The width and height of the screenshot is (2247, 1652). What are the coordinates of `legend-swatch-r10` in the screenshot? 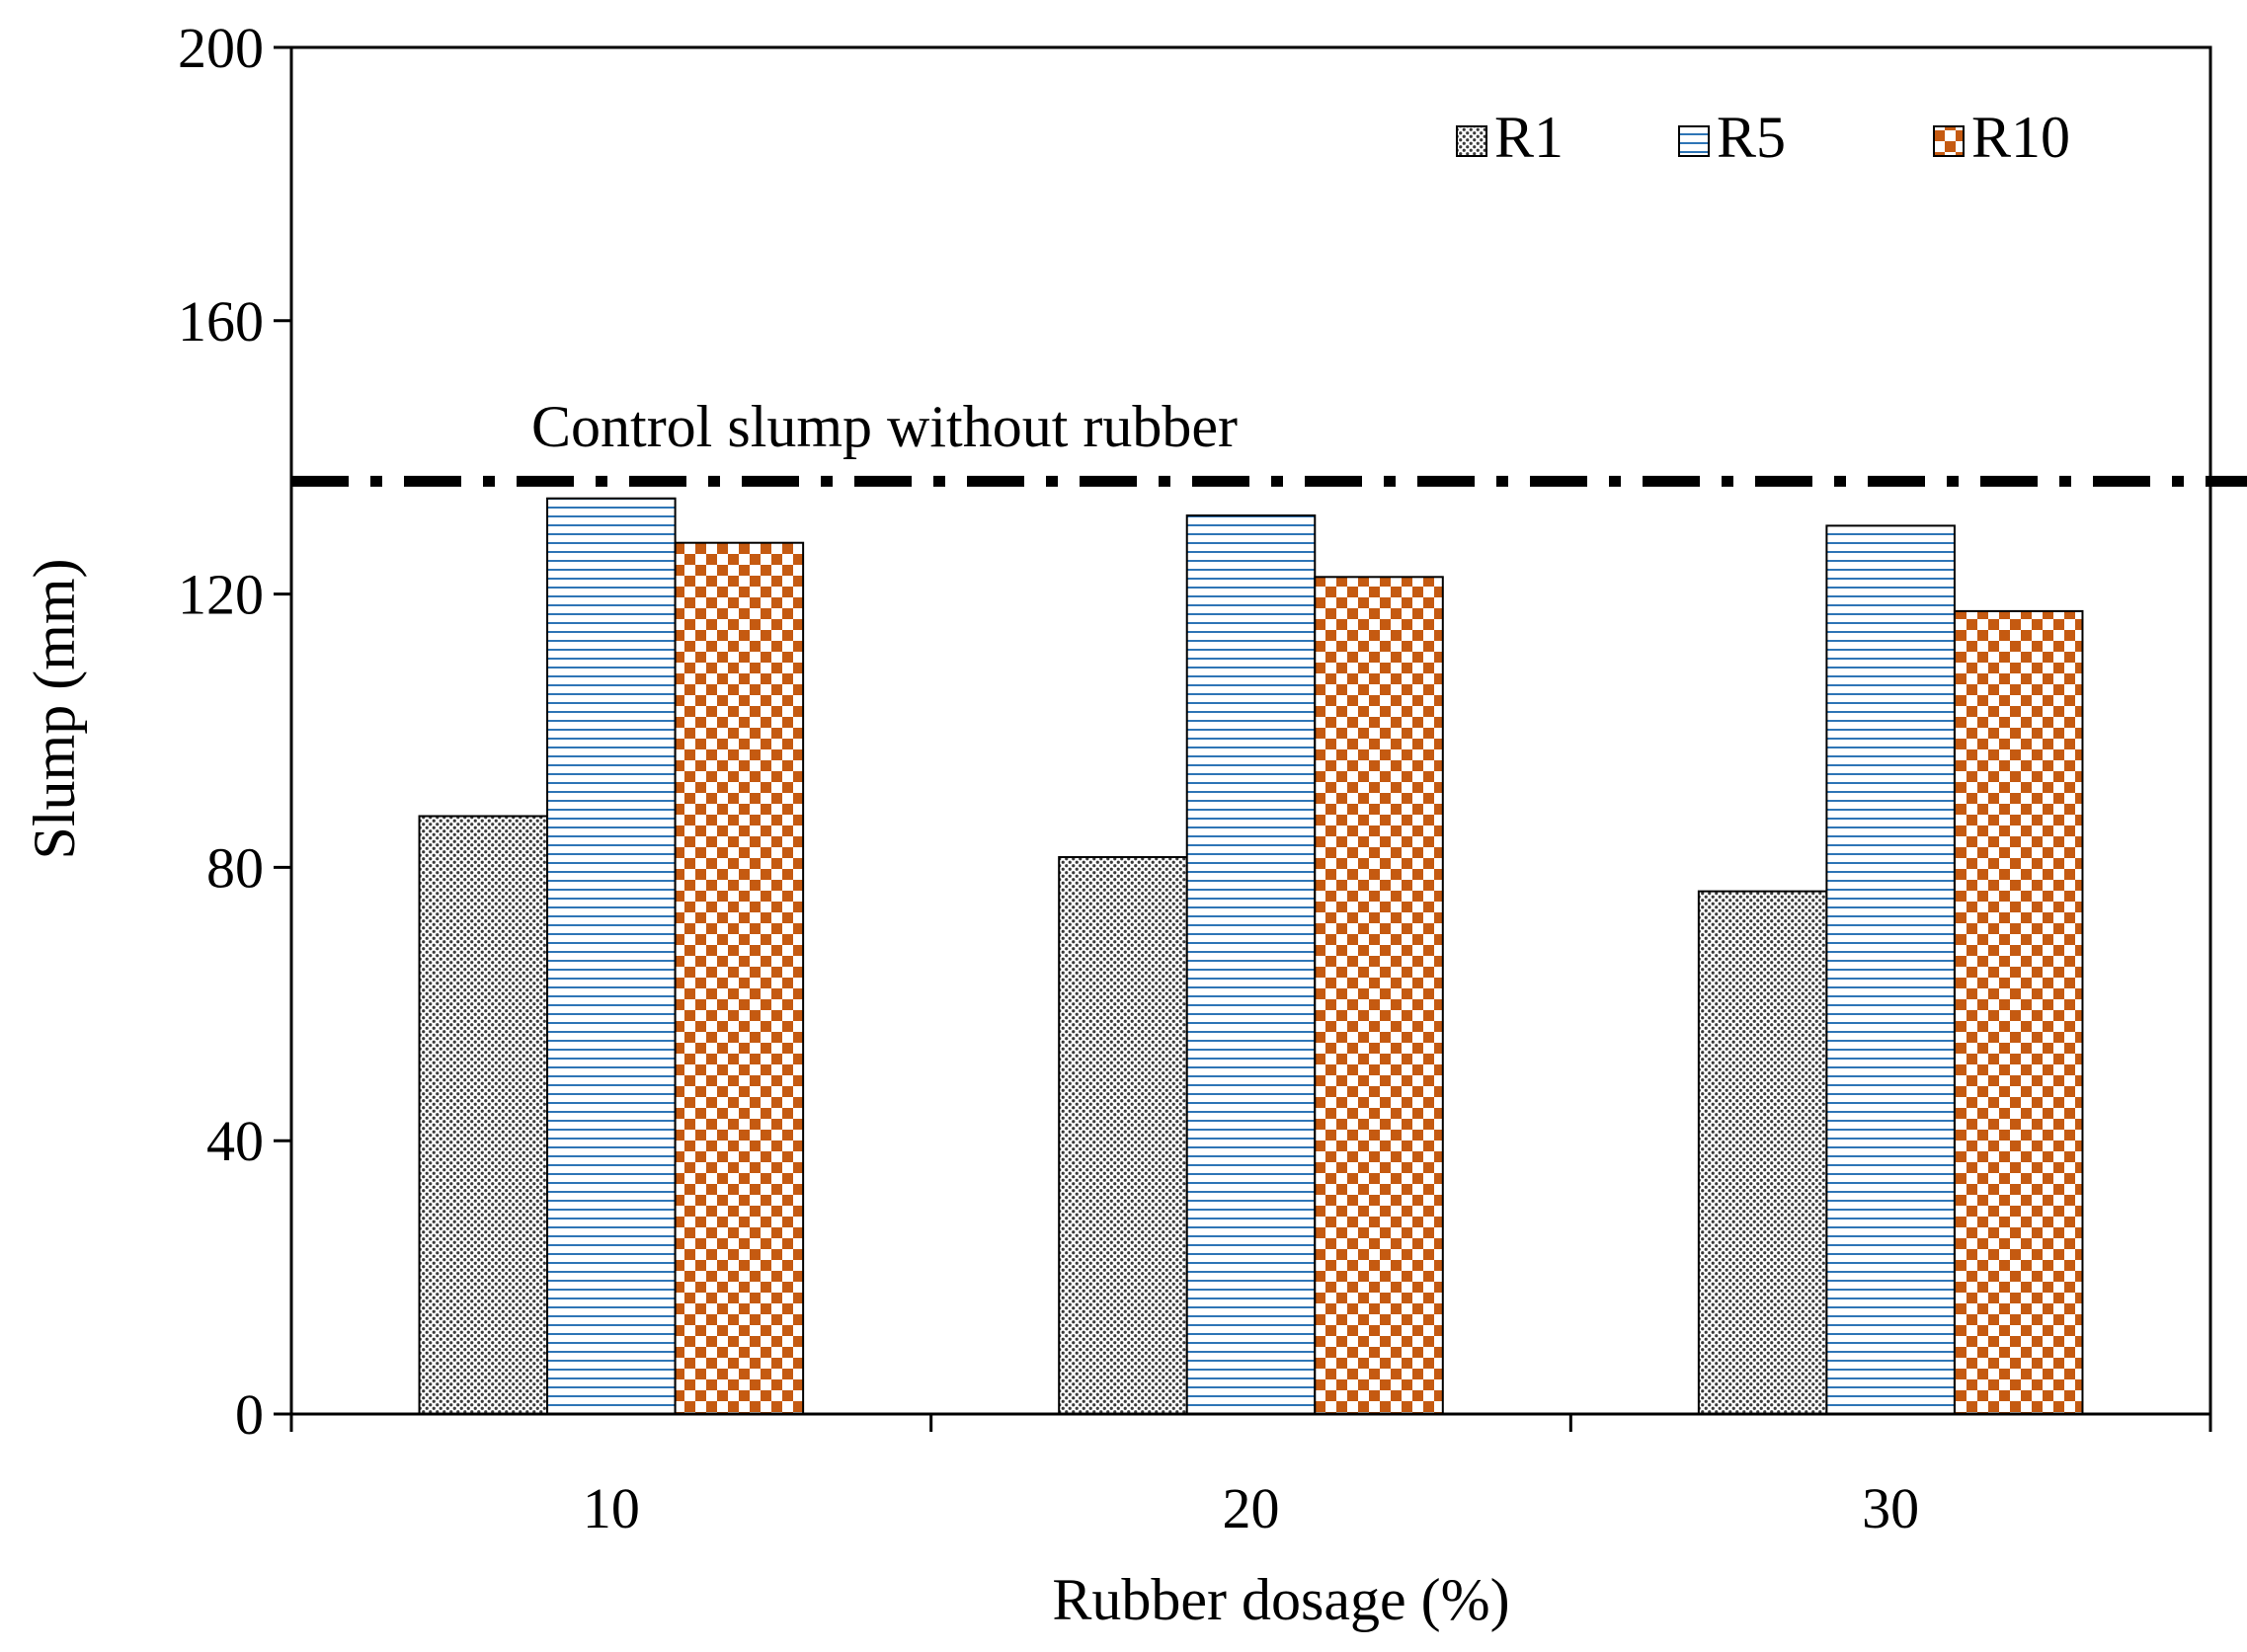 It's located at (1949, 141).